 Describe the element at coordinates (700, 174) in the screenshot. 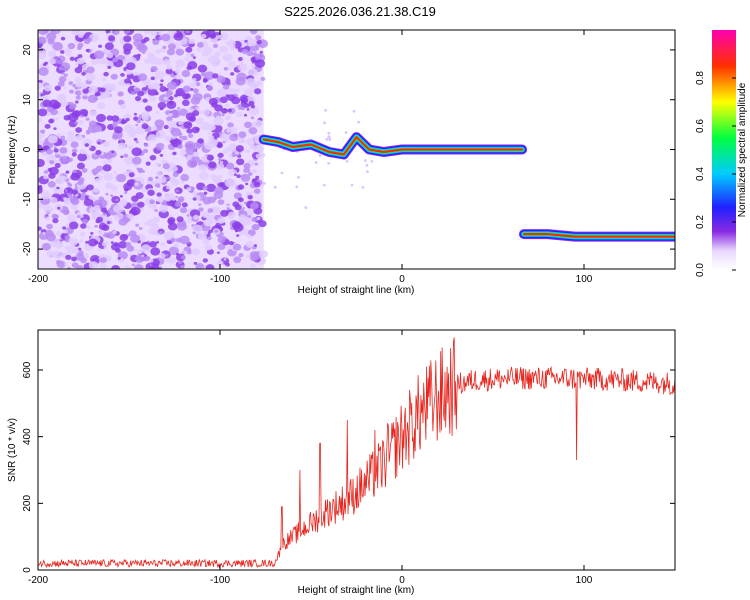

I see `colorbar-tick-label: 0.4` at that location.